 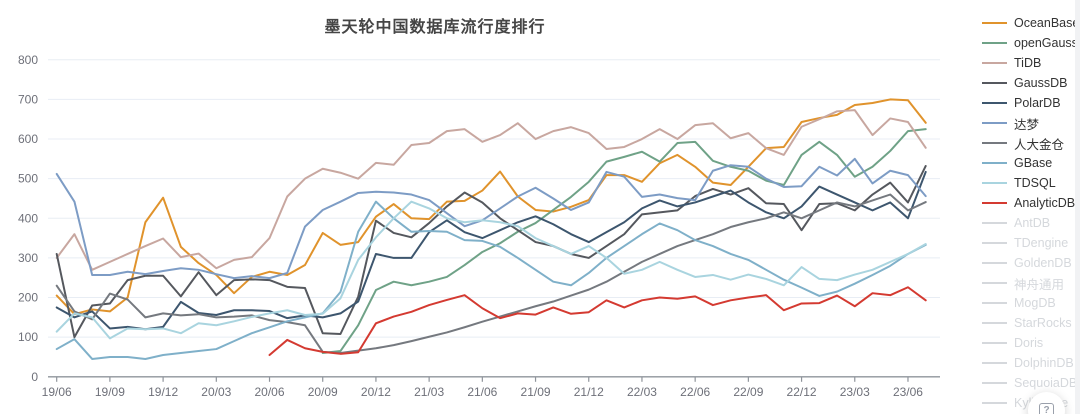 I want to click on series-line-AnalyticDB, so click(x=597, y=321).